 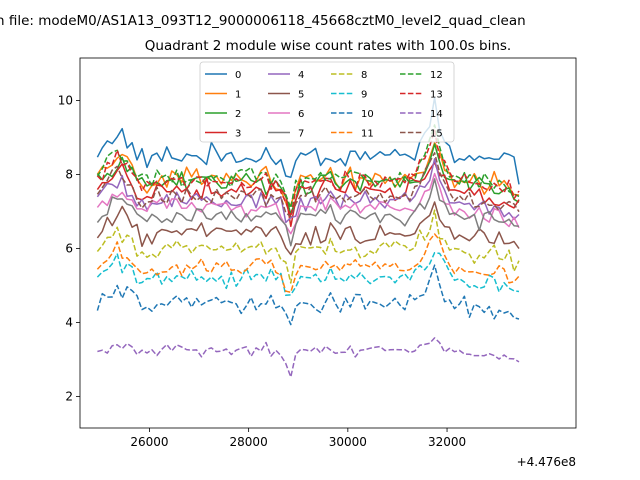 I want to click on x-tick-label: 32000, so click(x=447, y=442).